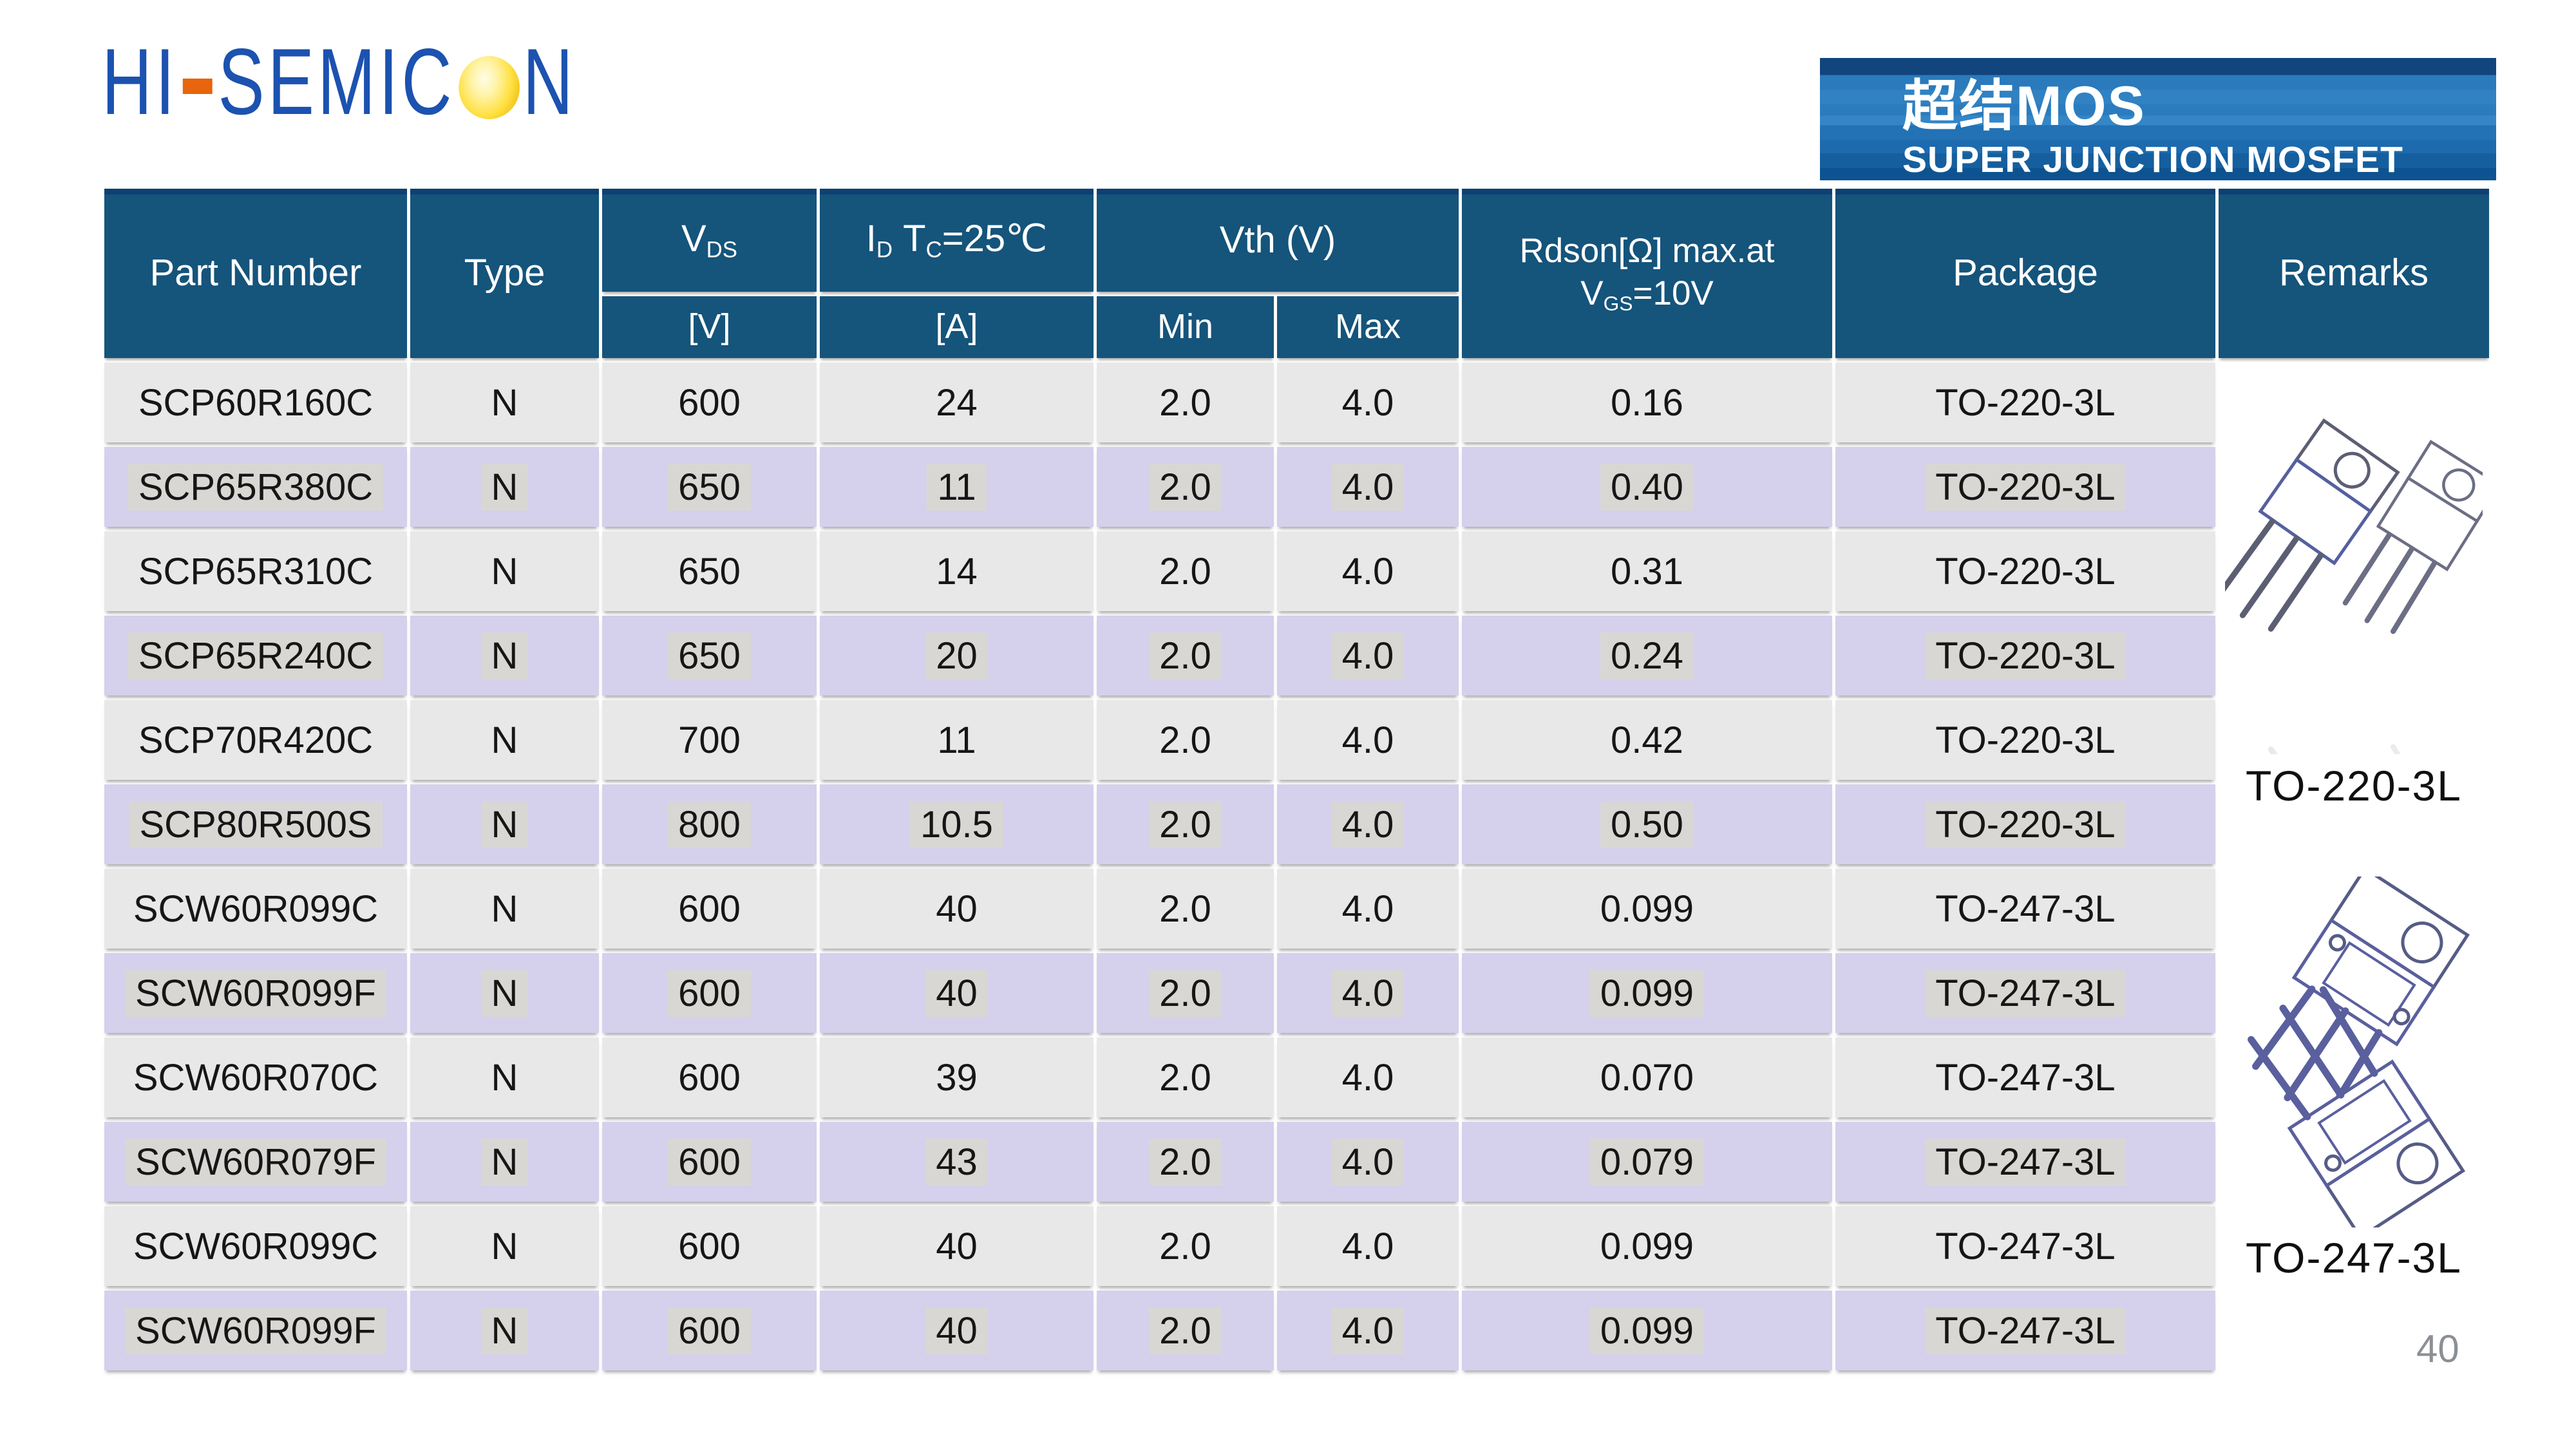 Image resolution: width=2576 pixels, height=1449 pixels. I want to click on column-header-remarks: Remarks, so click(2354, 273).